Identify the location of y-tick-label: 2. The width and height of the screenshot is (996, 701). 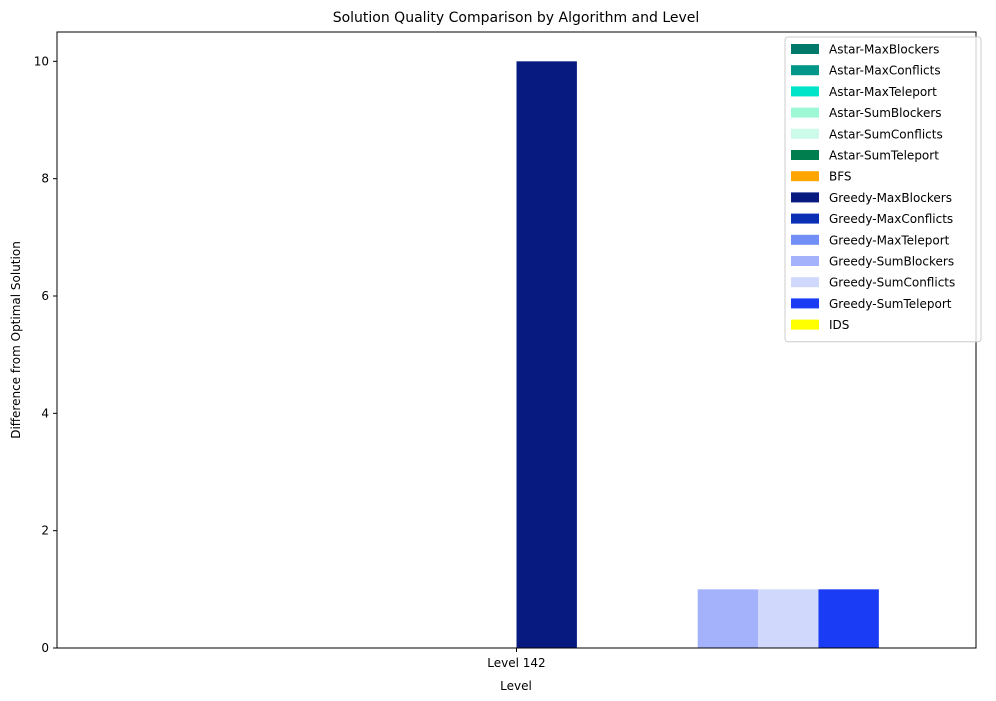
(45, 531).